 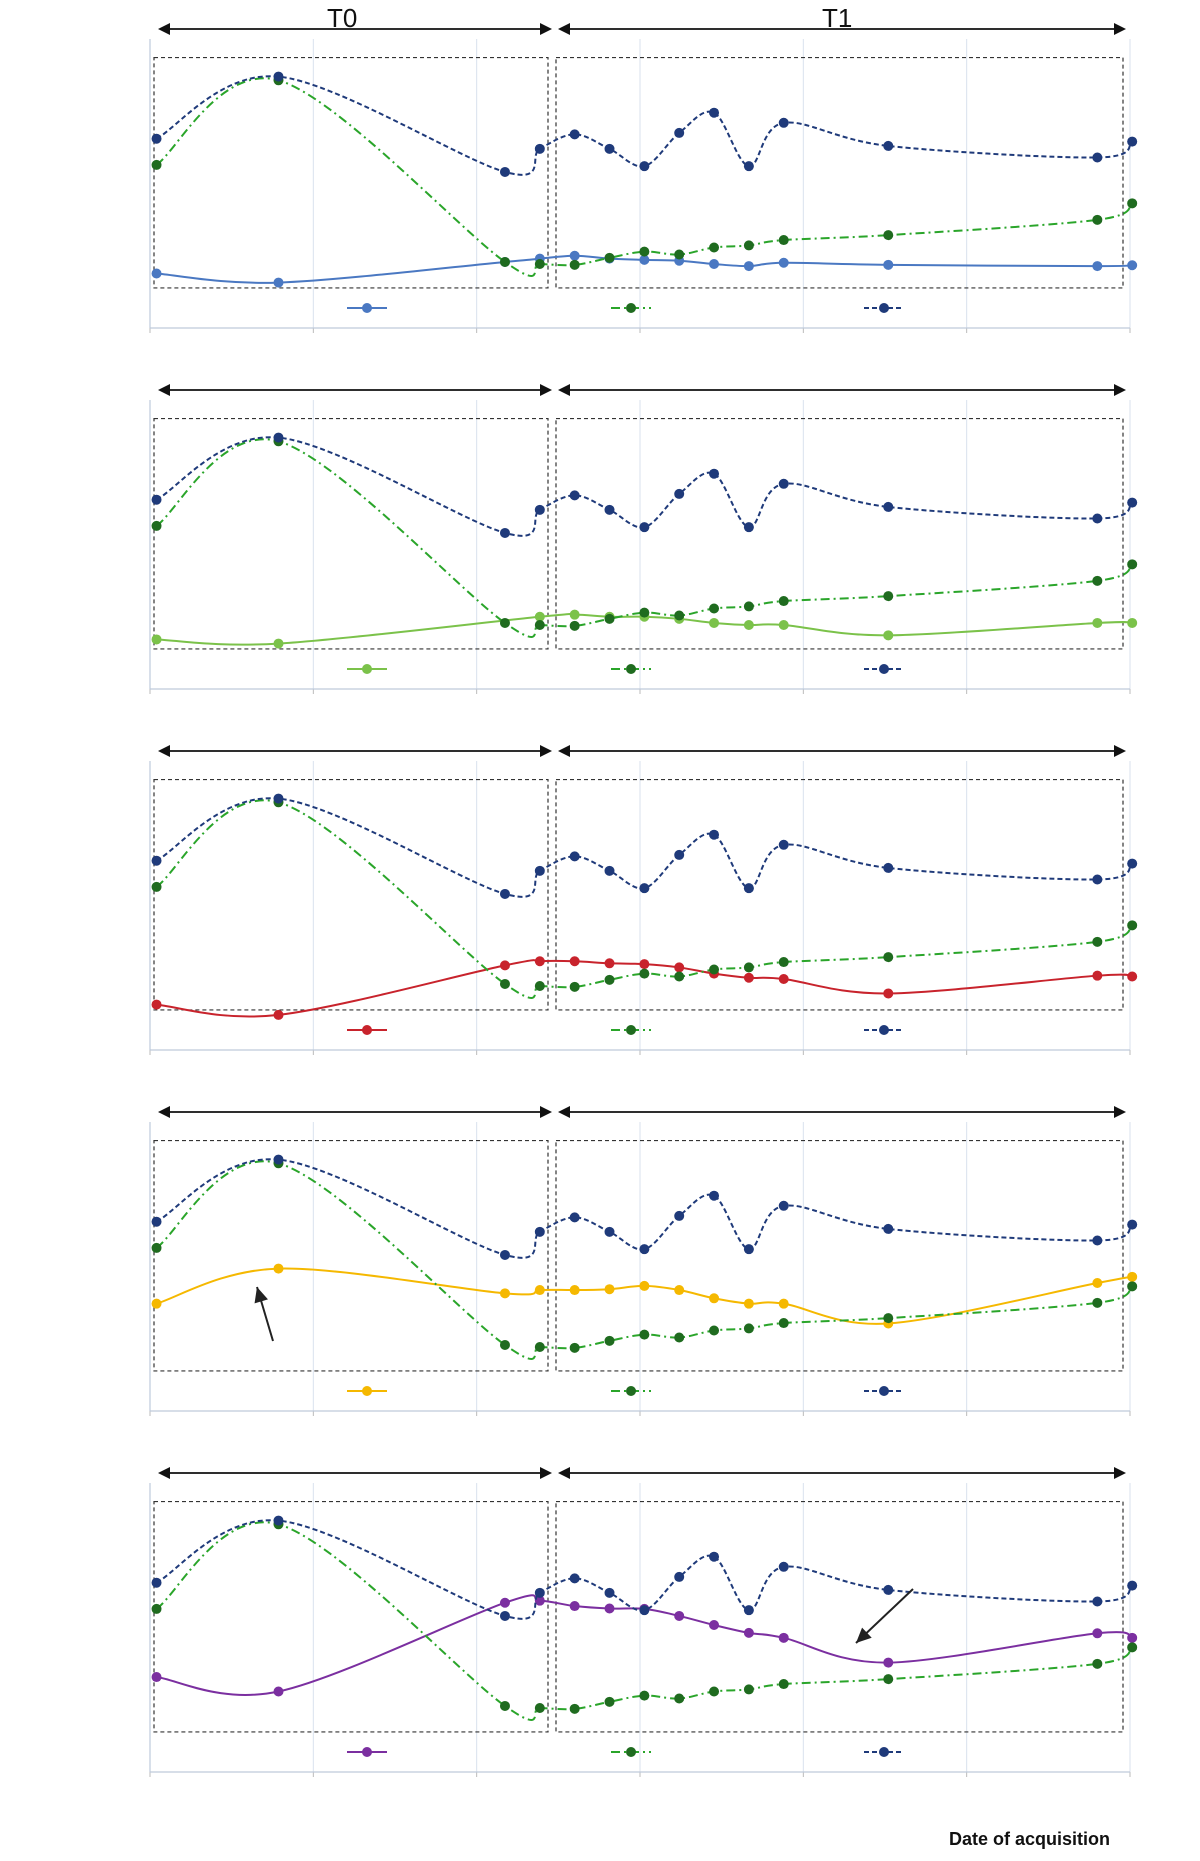 I want to click on annotation-arrow-band4-head, so click(x=261, y=1295).